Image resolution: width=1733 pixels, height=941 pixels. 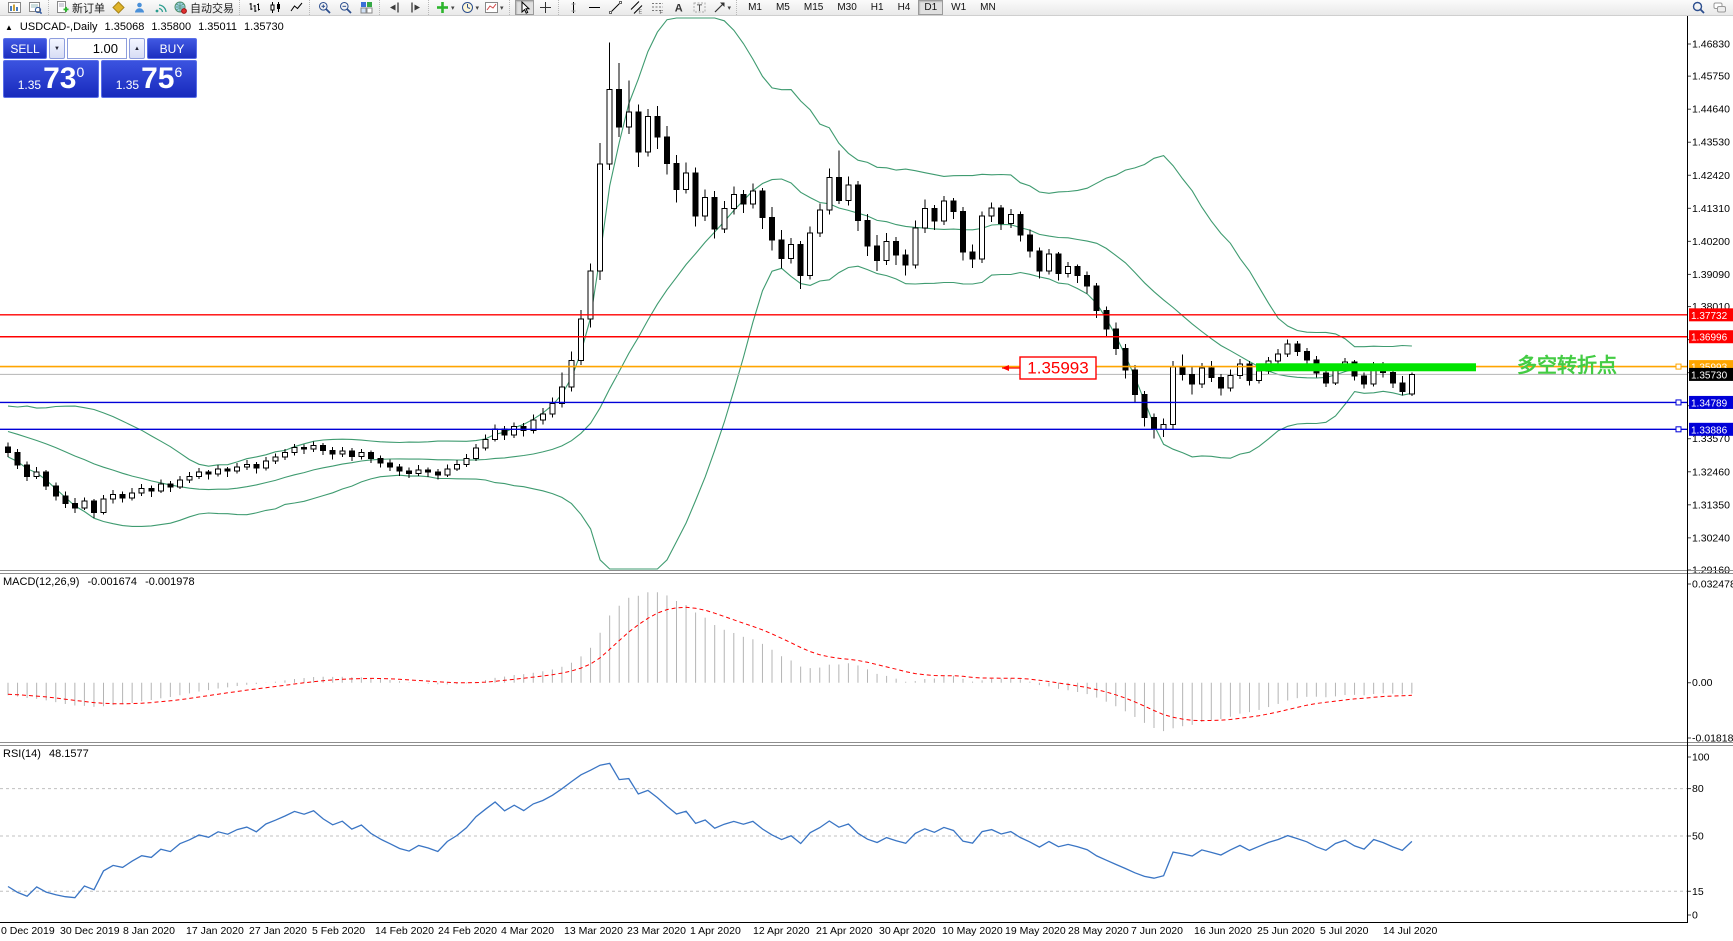 I want to click on market-watch-icon, so click(x=14, y=7).